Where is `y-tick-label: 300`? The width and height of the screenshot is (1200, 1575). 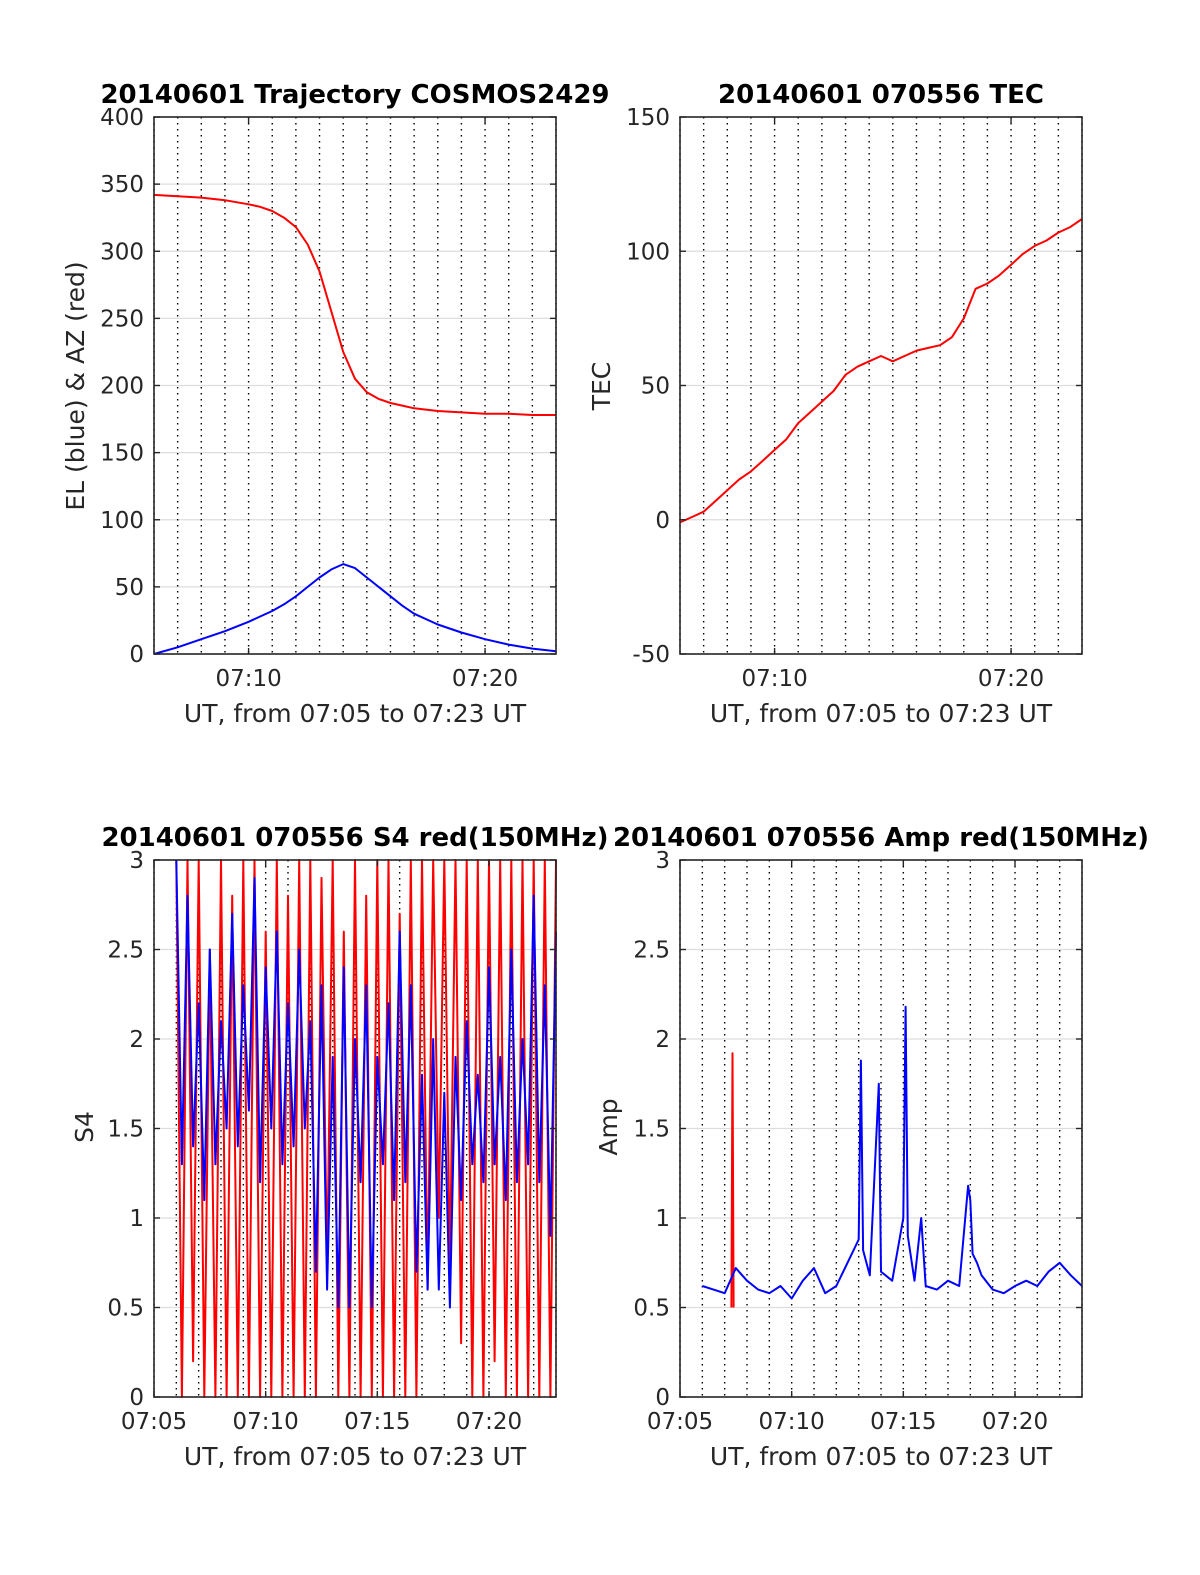
y-tick-label: 300 is located at coordinates (122, 252).